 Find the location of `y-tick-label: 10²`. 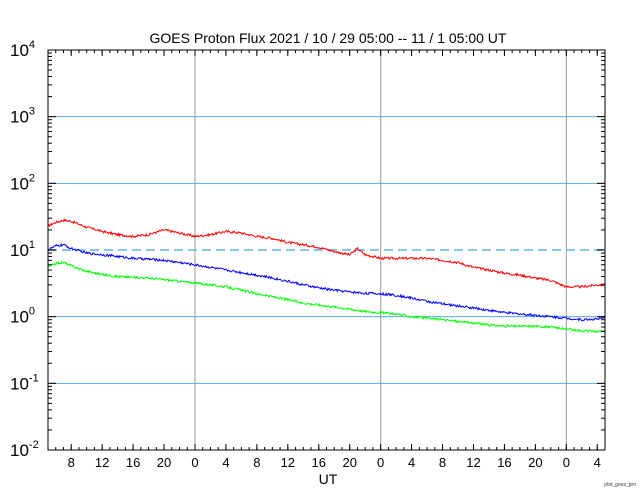

y-tick-label: 10² is located at coordinates (22, 182).